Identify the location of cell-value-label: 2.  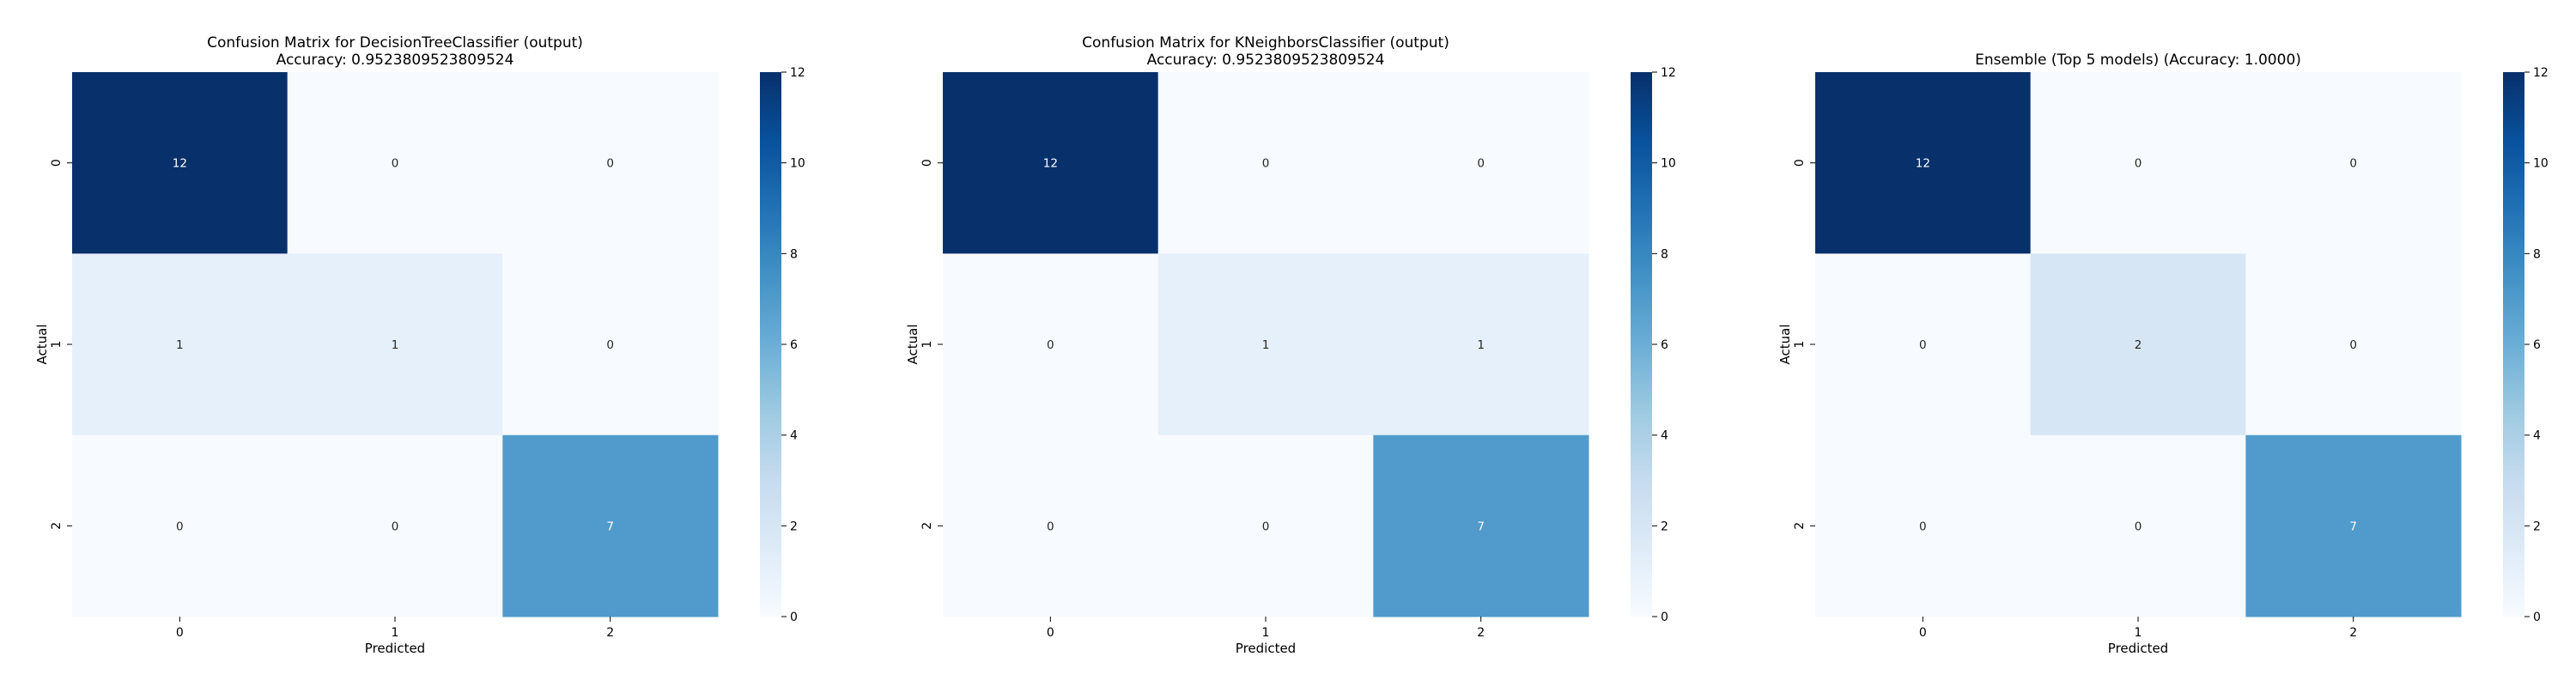
(2138, 345).